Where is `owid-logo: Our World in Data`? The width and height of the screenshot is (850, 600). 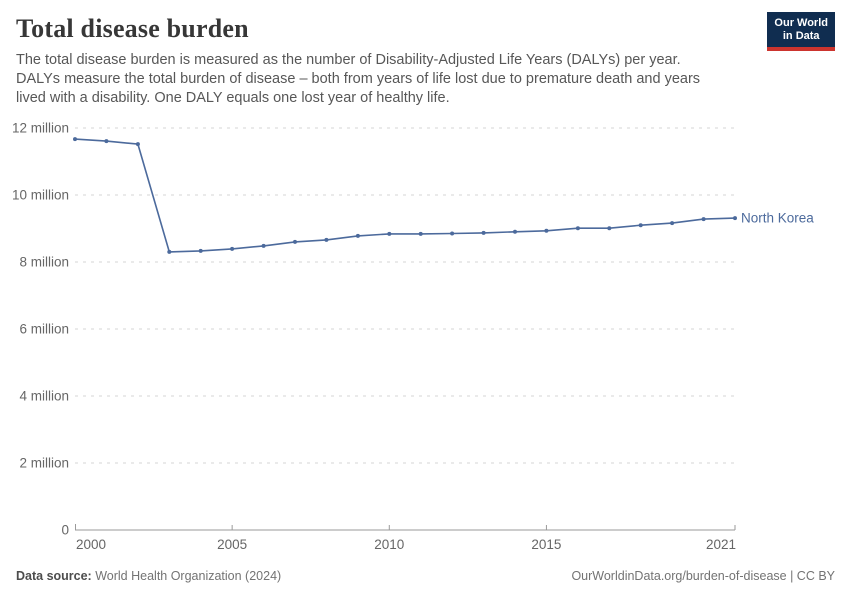 owid-logo: Our World in Data is located at coordinates (801, 31).